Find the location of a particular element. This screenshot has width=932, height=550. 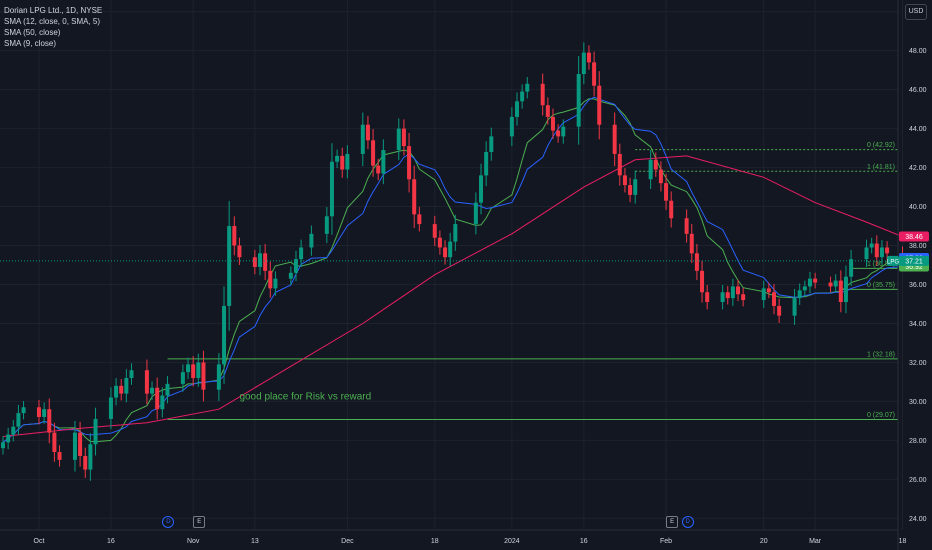

x-tick-label: Nov is located at coordinates (193, 541).